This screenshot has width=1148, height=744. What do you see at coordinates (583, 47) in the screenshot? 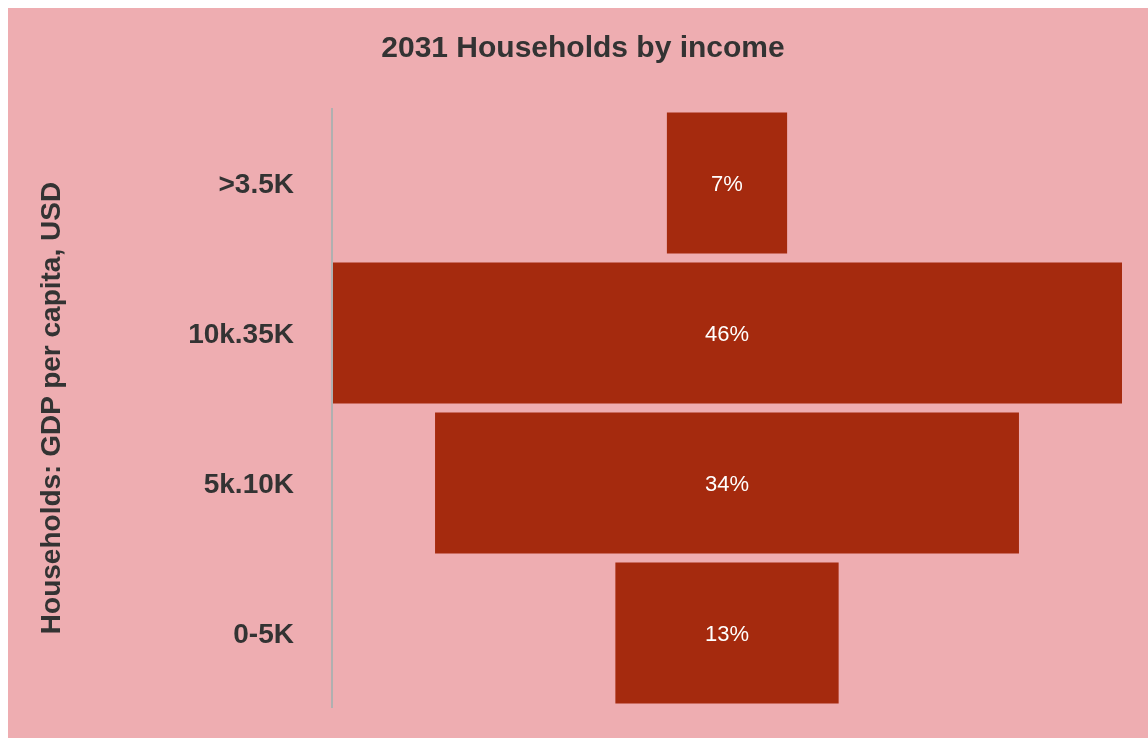
I see `text: 2031 Households by income` at bounding box center [583, 47].